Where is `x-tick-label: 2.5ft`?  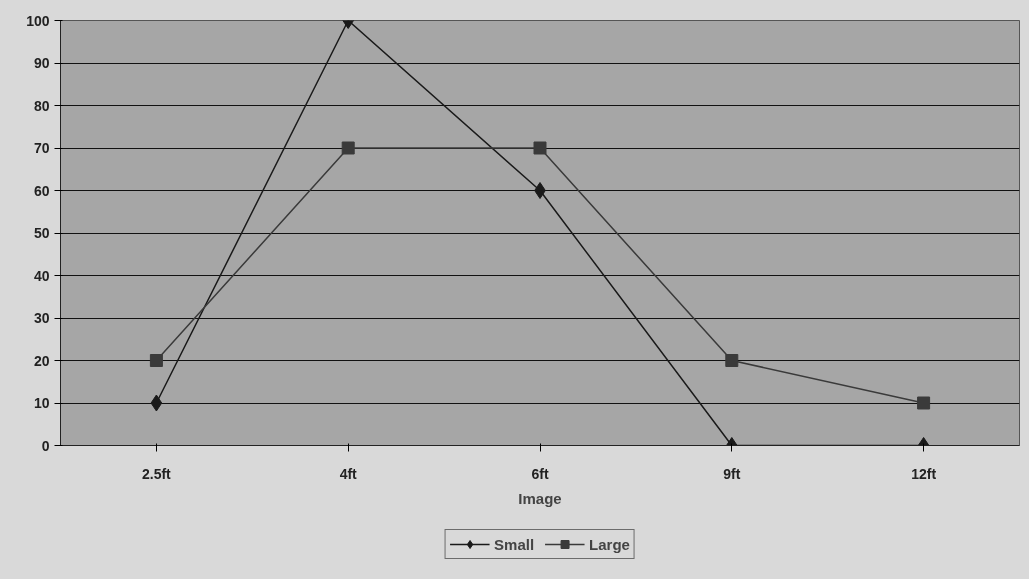 x-tick-label: 2.5ft is located at coordinates (157, 473).